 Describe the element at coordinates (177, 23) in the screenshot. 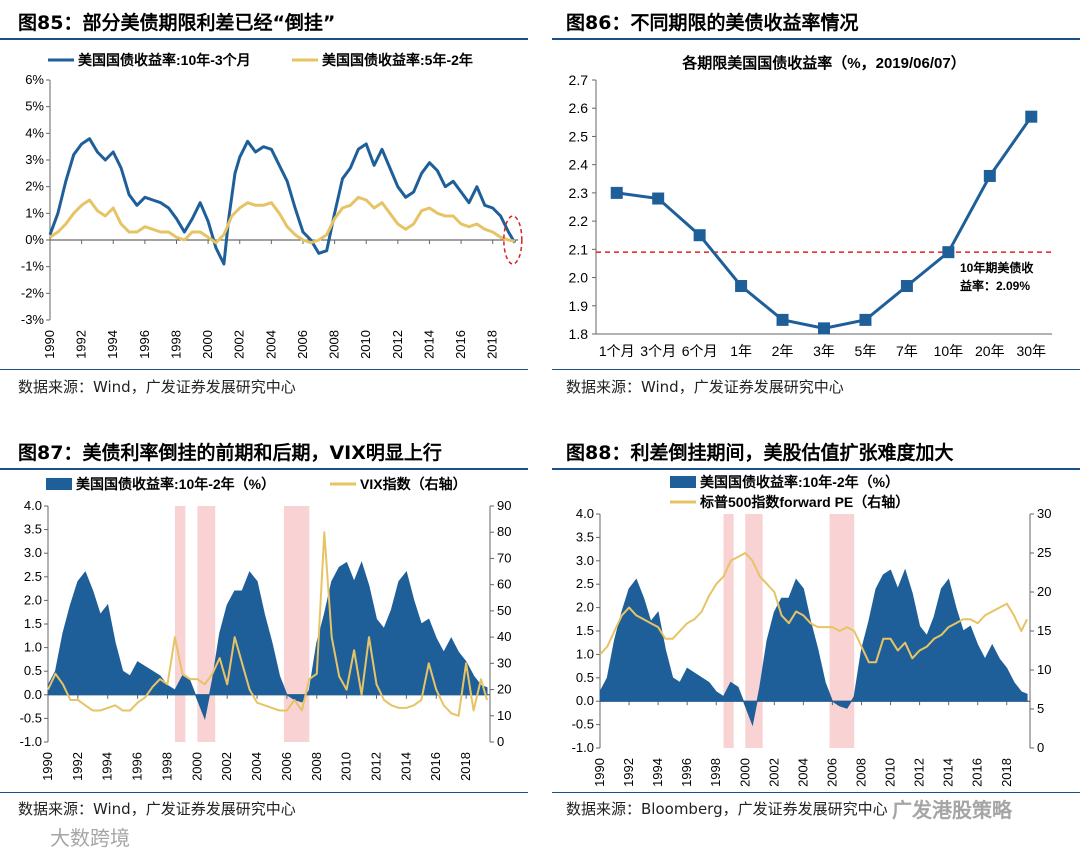

I see `panel-title: 图85：部分美债期限利差已经“倒挂”` at that location.